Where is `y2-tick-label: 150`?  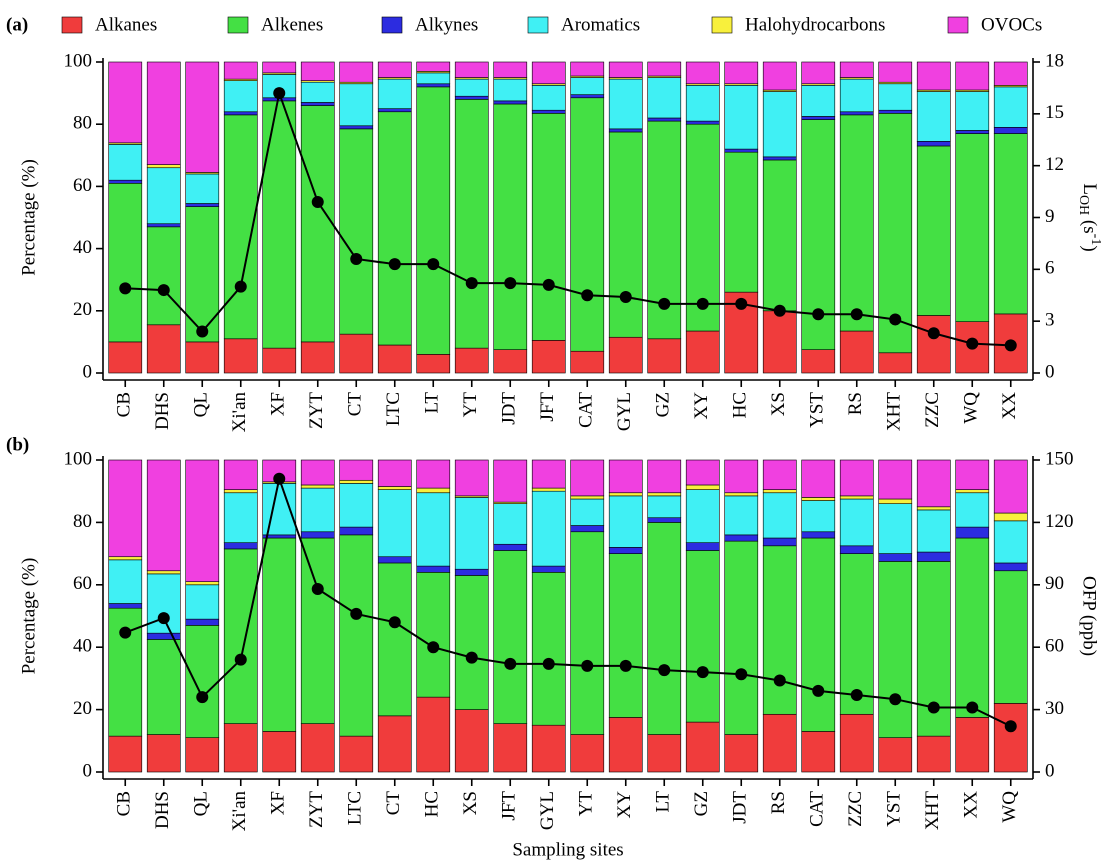
y2-tick-label: 150 is located at coordinates (1059, 458).